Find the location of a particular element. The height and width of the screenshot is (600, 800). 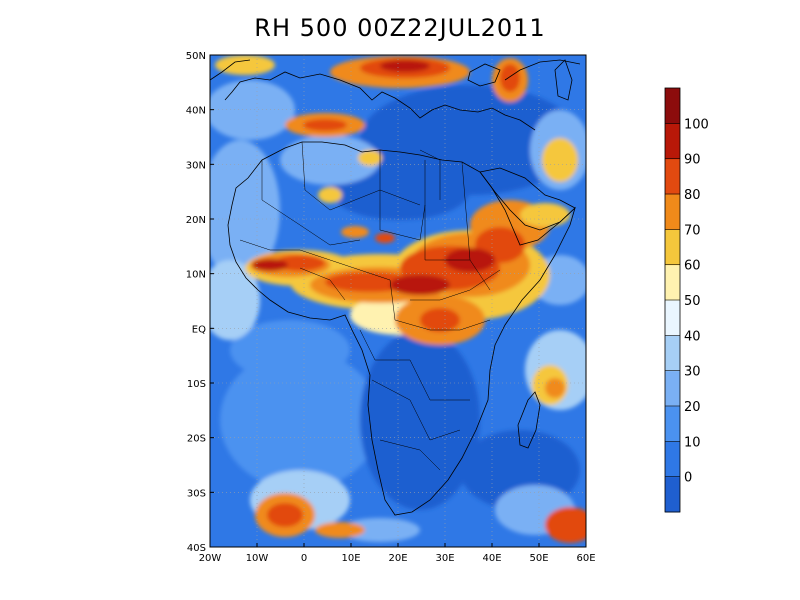

lon-label-10w: 10W is located at coordinates (257, 558).